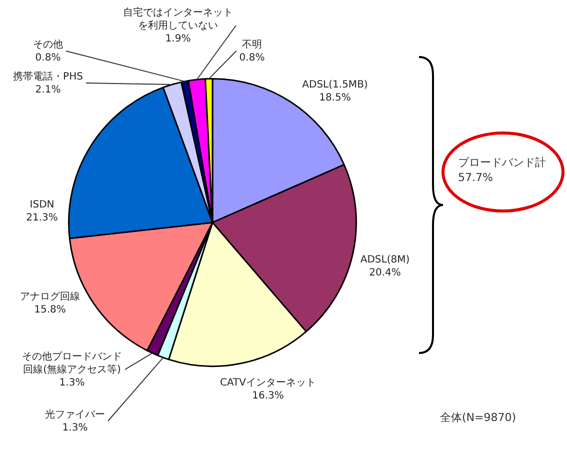 This screenshot has width=567, height=457. Describe the element at coordinates (385, 273) in the screenshot. I see `data-label: 20.4%` at that location.